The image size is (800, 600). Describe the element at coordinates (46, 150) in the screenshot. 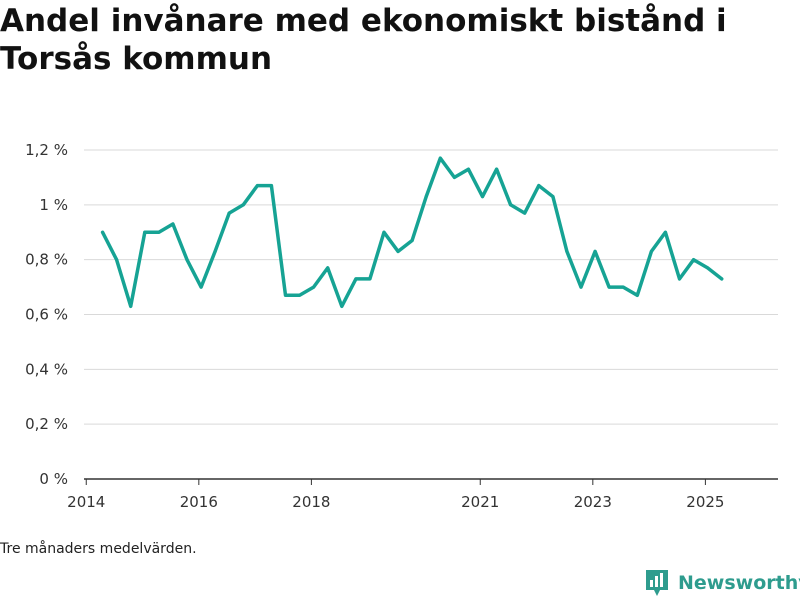

I see `y-tick-label: 1,2 %` at that location.